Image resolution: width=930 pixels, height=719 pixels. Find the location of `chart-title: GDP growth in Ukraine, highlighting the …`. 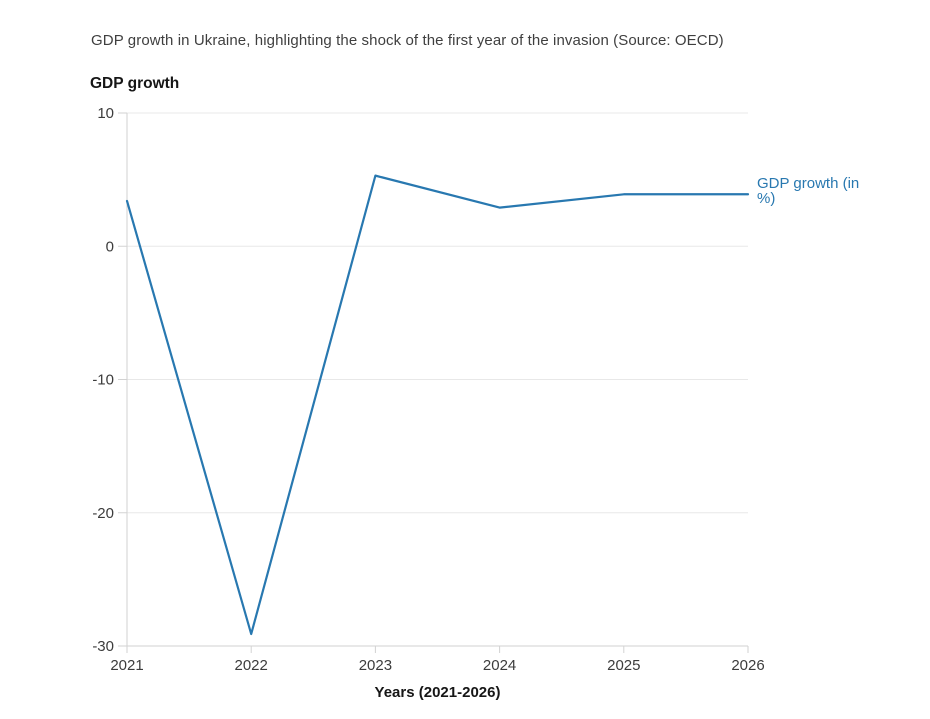

chart-title: GDP growth in Ukraine, highlighting the … is located at coordinates (407, 40).